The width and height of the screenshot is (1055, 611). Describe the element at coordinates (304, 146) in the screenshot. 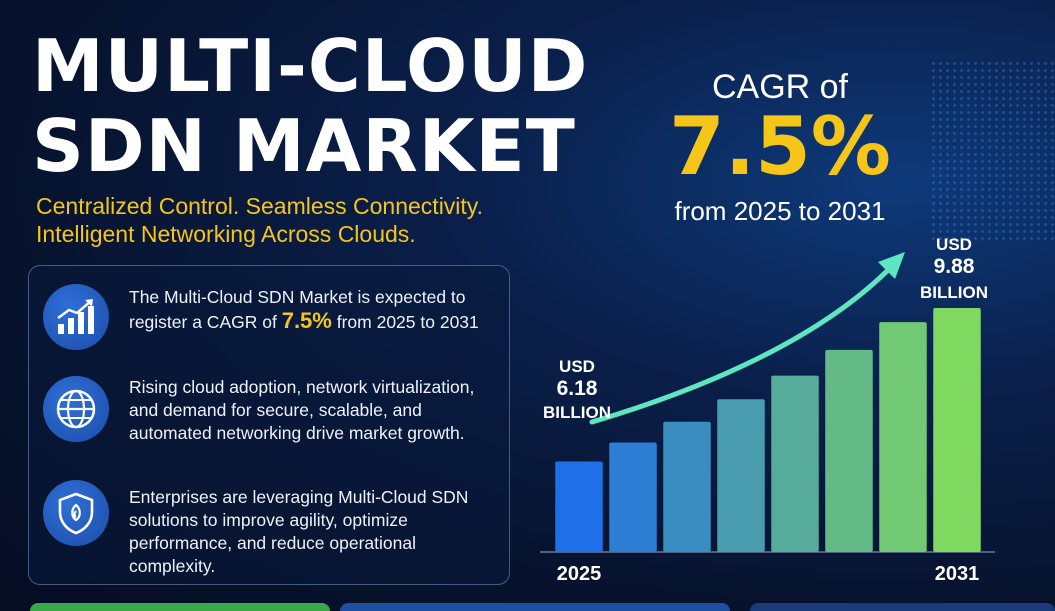

I see `title-line-2: SDN MARKET` at that location.